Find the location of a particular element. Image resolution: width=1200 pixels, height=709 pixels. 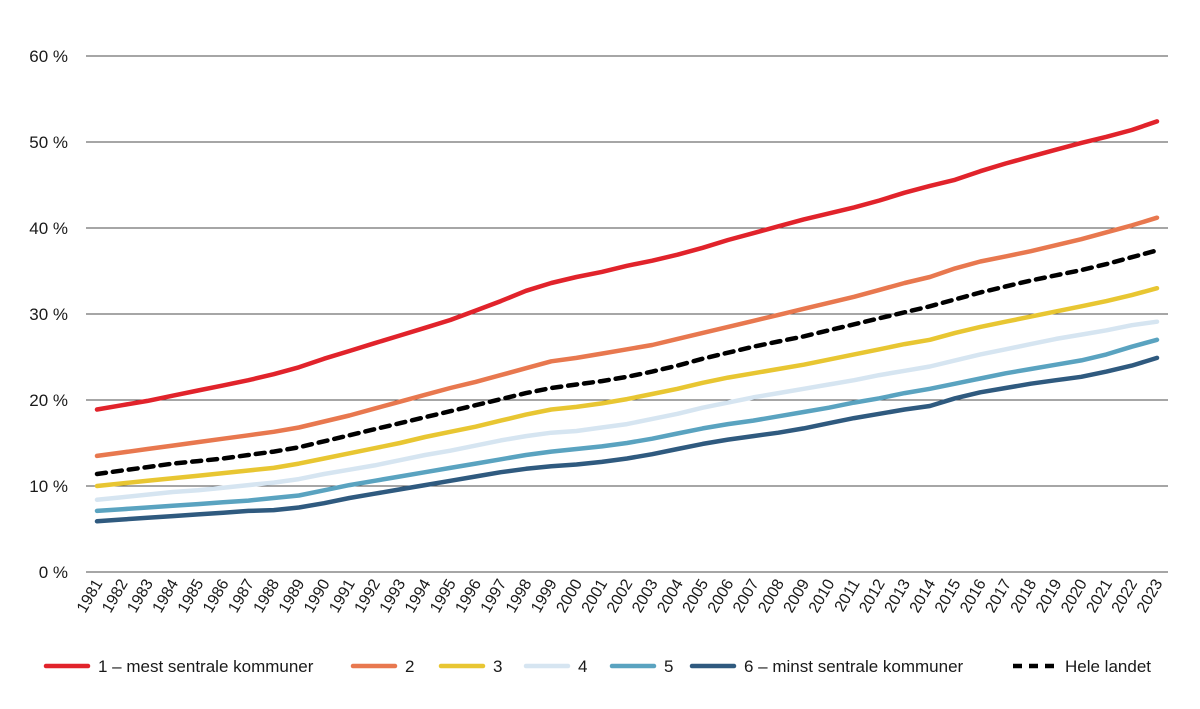

x-tick-label: 2008 is located at coordinates (771, 595).